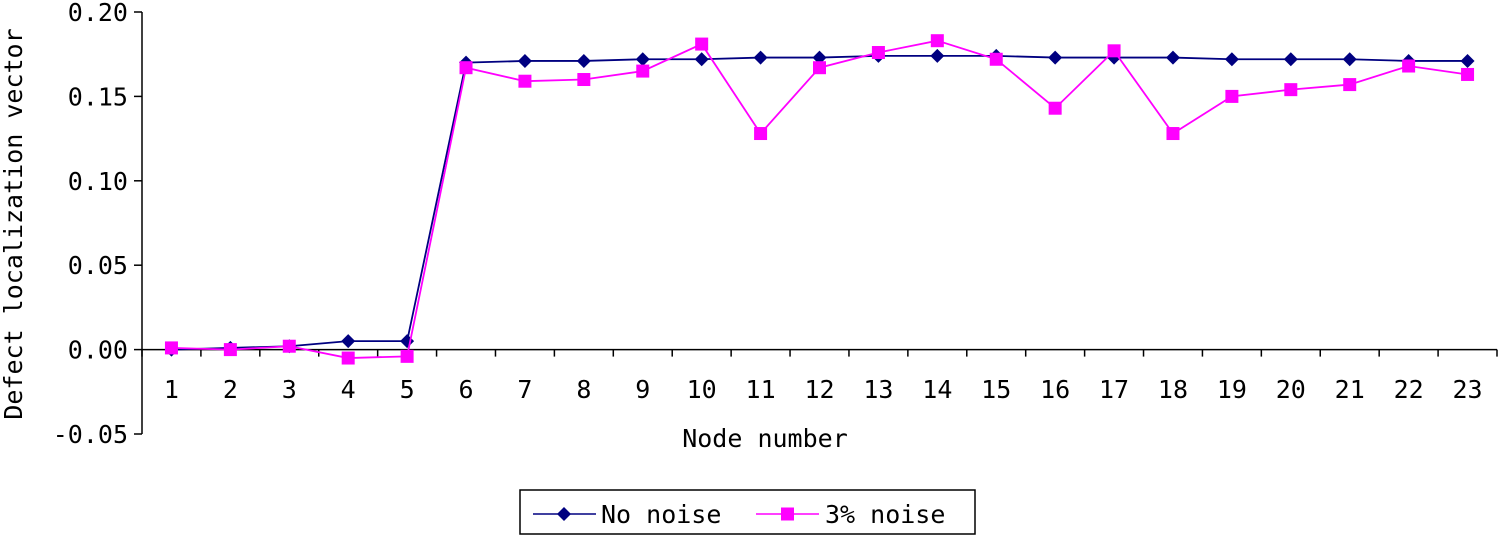  What do you see at coordinates (1291, 389) in the screenshot?
I see `x-tick-label: 20` at bounding box center [1291, 389].